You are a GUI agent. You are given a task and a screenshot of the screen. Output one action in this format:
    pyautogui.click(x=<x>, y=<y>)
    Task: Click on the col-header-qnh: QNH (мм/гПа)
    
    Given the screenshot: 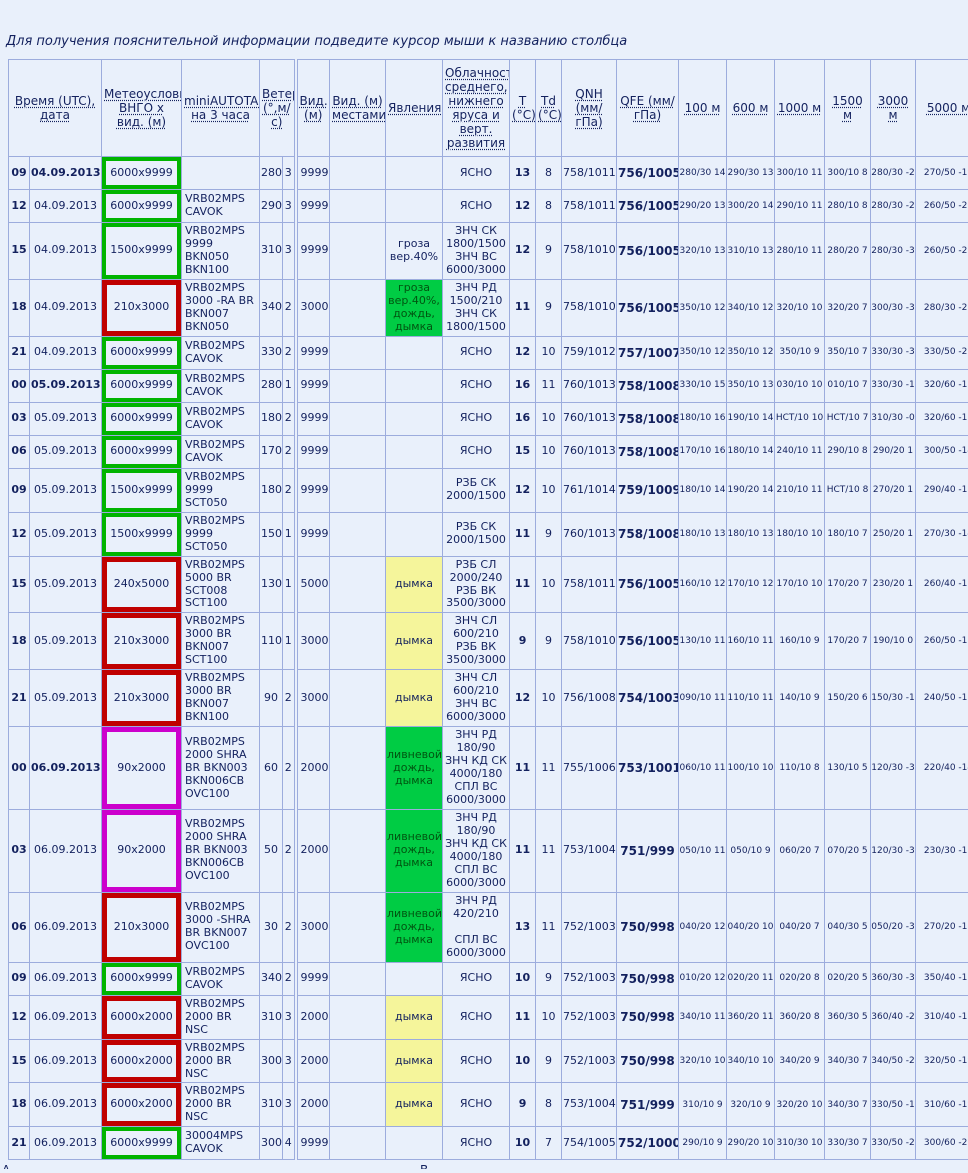 What is the action you would take?
    pyautogui.click(x=589, y=108)
    